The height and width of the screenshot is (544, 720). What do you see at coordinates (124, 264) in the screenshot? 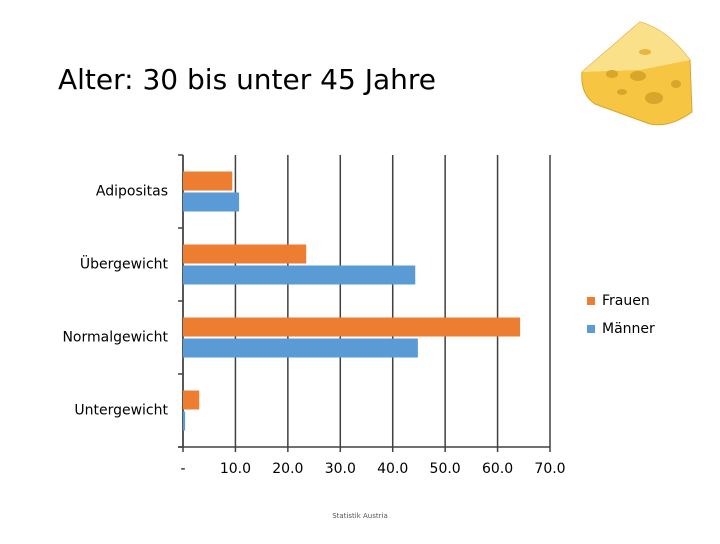
I see `y-tick-label: Übergewicht` at bounding box center [124, 264].